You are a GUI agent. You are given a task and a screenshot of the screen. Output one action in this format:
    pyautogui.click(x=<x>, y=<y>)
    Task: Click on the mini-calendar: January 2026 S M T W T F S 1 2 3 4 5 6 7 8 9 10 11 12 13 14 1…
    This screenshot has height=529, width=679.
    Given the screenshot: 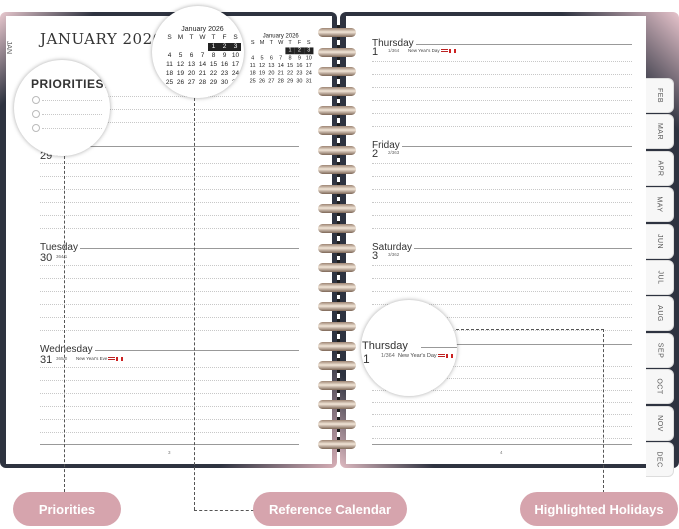 What is the action you would take?
    pyautogui.click(x=281, y=59)
    